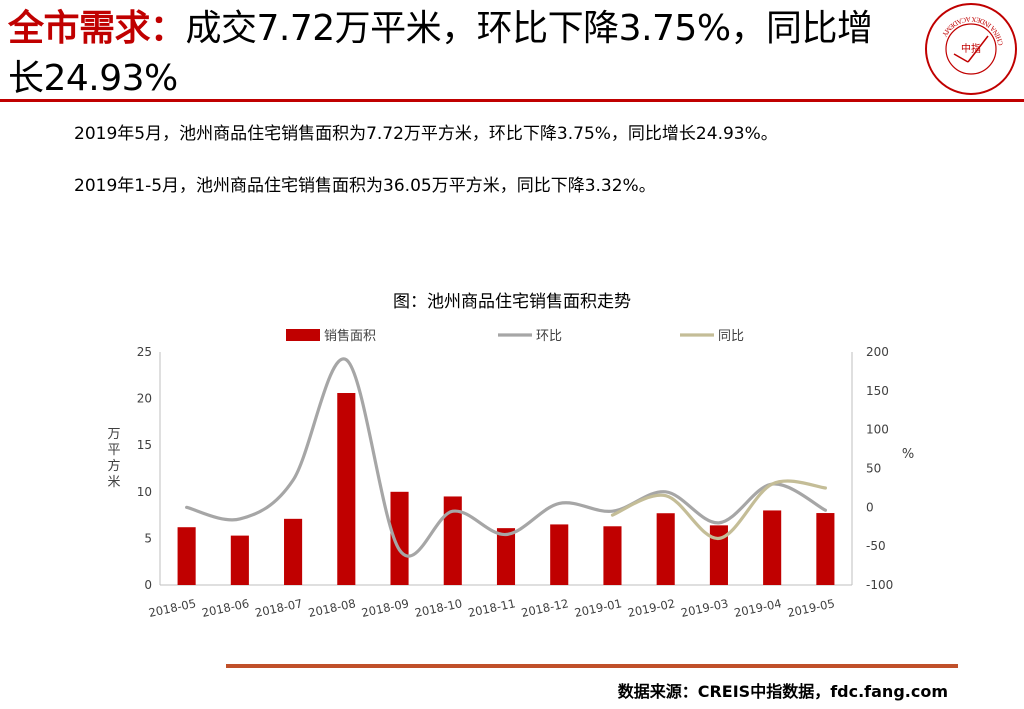 The width and height of the screenshot is (1024, 709). I want to click on y-right-tick-label: -50, so click(876, 546).